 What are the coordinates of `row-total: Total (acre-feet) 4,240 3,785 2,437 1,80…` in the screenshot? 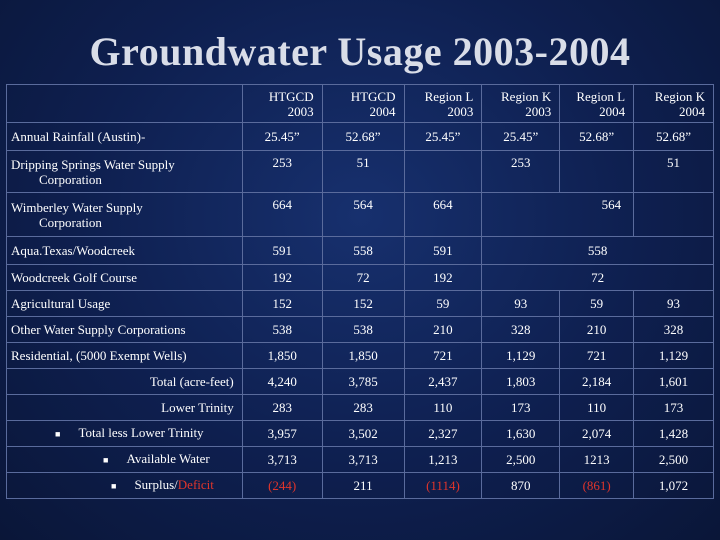 It's located at (360, 381).